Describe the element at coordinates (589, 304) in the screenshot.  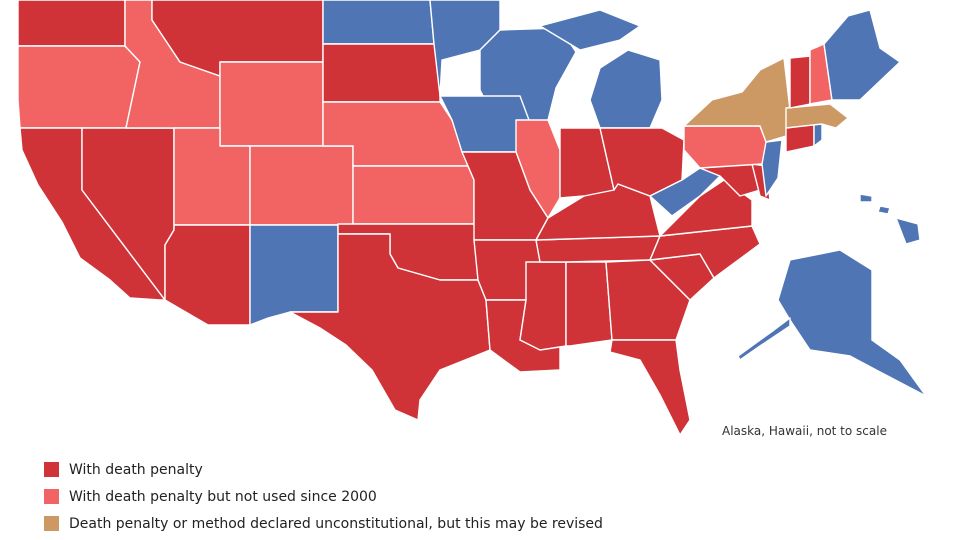
I see `state-alabama` at that location.